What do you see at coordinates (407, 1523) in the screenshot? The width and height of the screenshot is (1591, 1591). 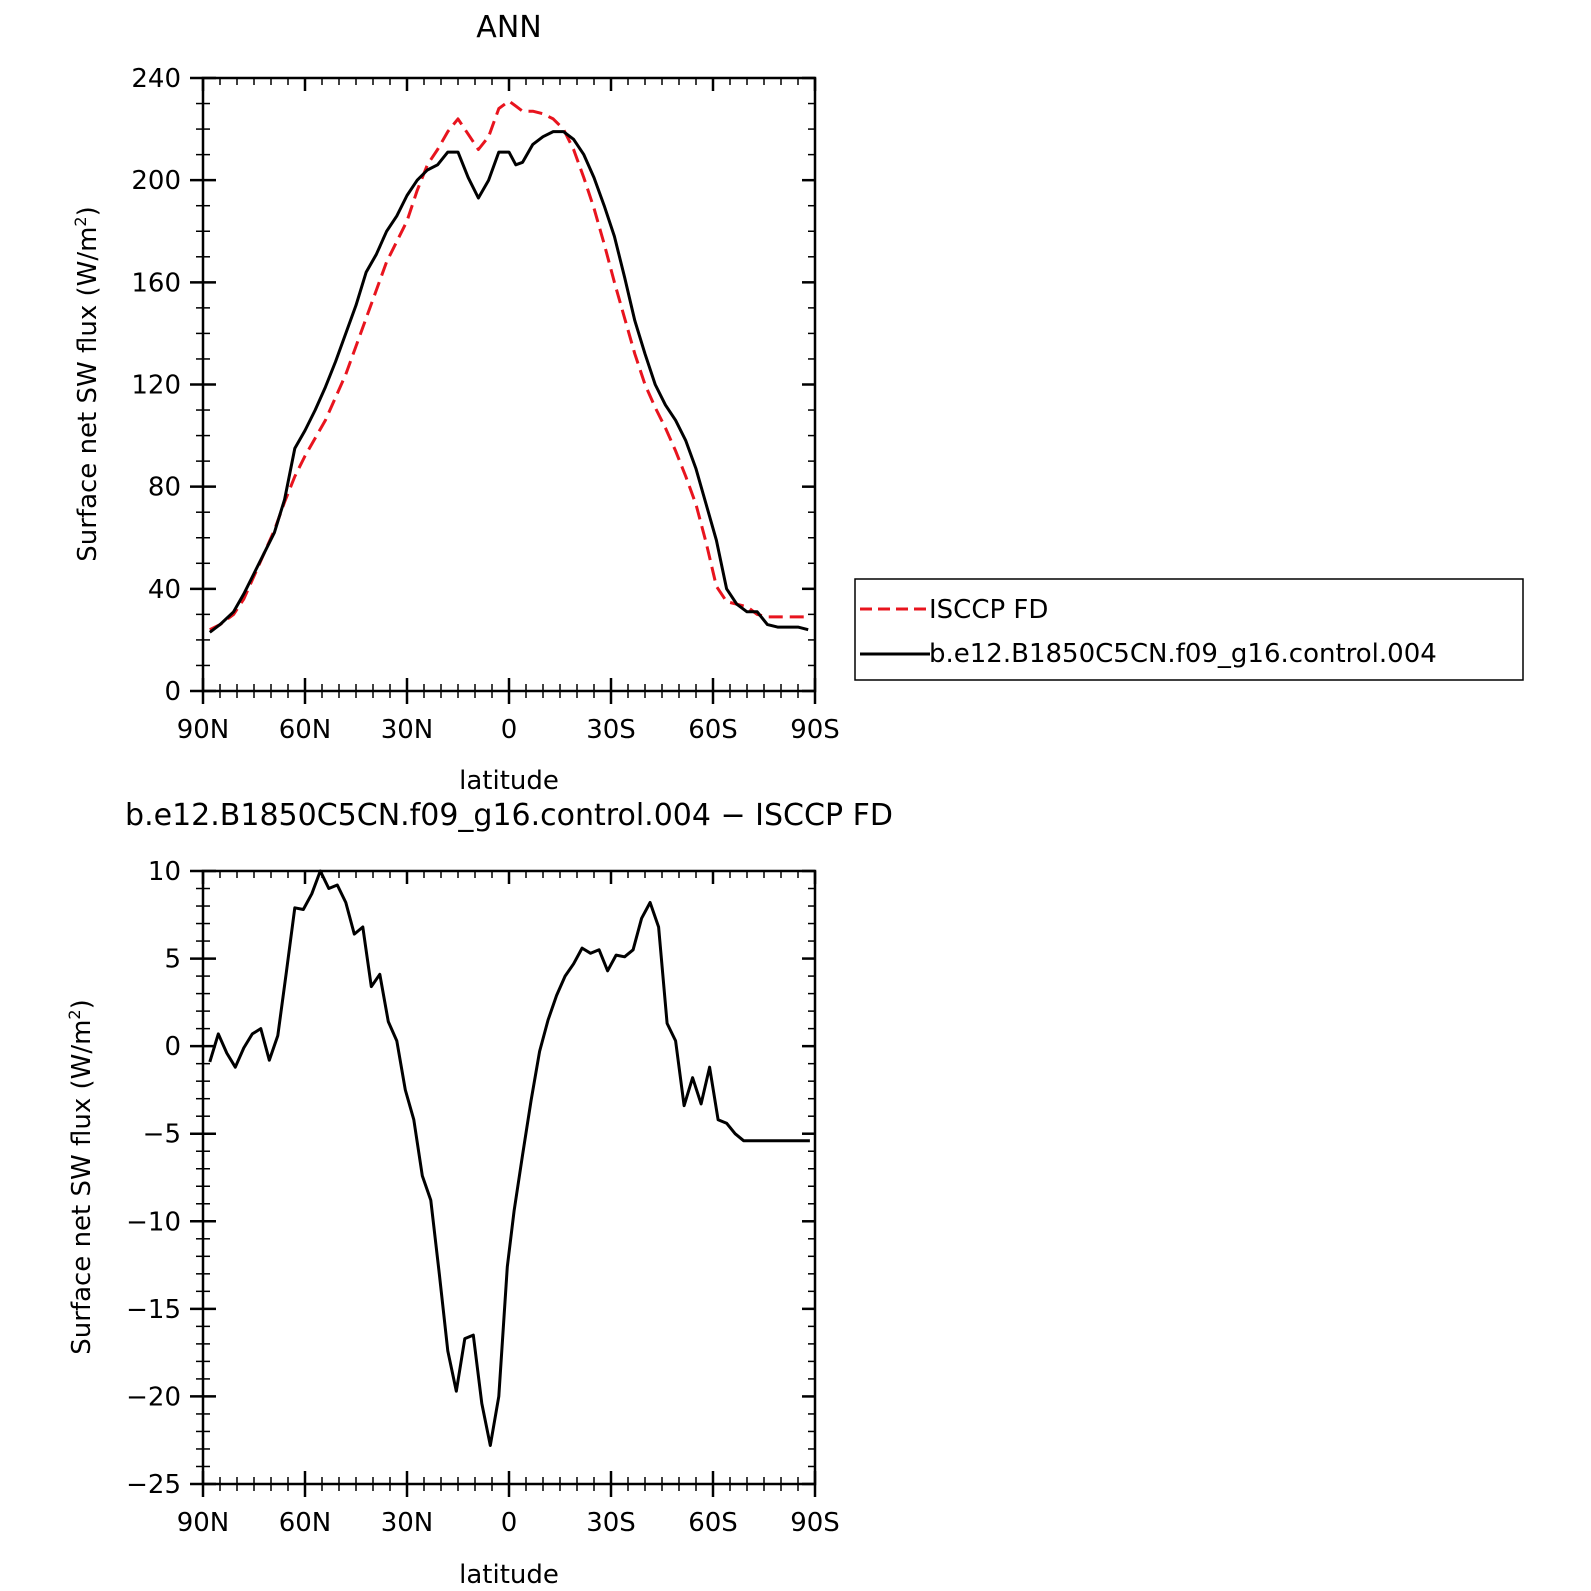 I see `chart-bottom-x-tick-label: 30N` at bounding box center [407, 1523].